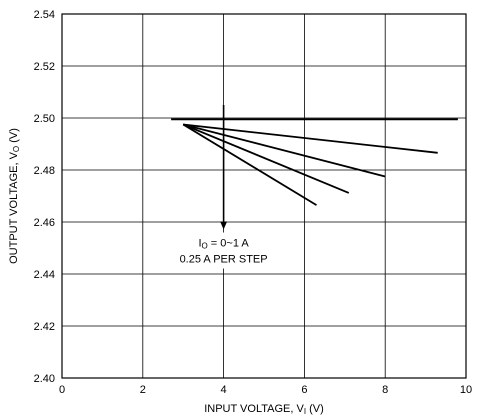  What do you see at coordinates (44, 223) in the screenshot?
I see `y-tick-label: 2.46` at bounding box center [44, 223].